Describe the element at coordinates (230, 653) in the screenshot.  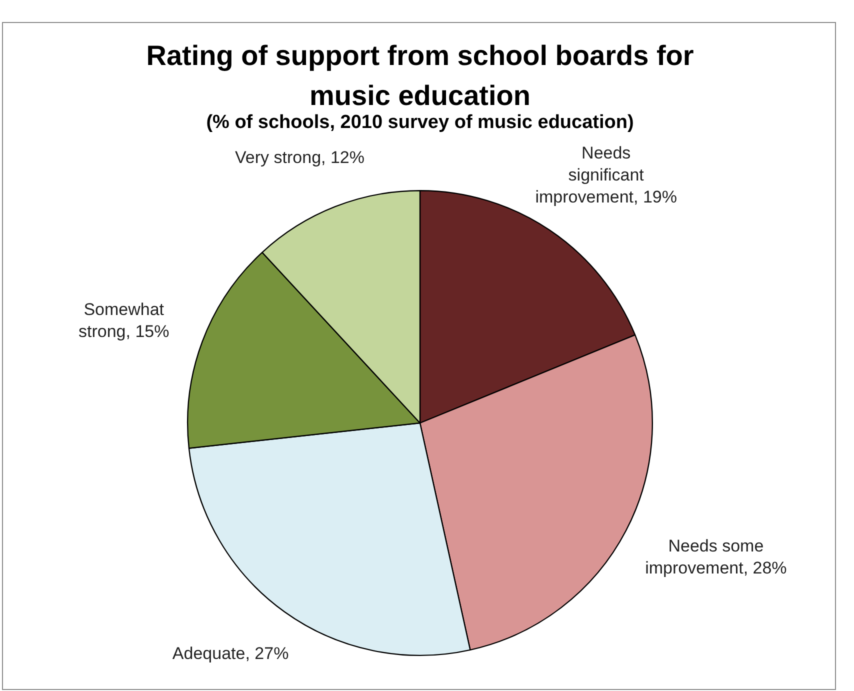
I see `slice-label: Adequate, 27%` at that location.